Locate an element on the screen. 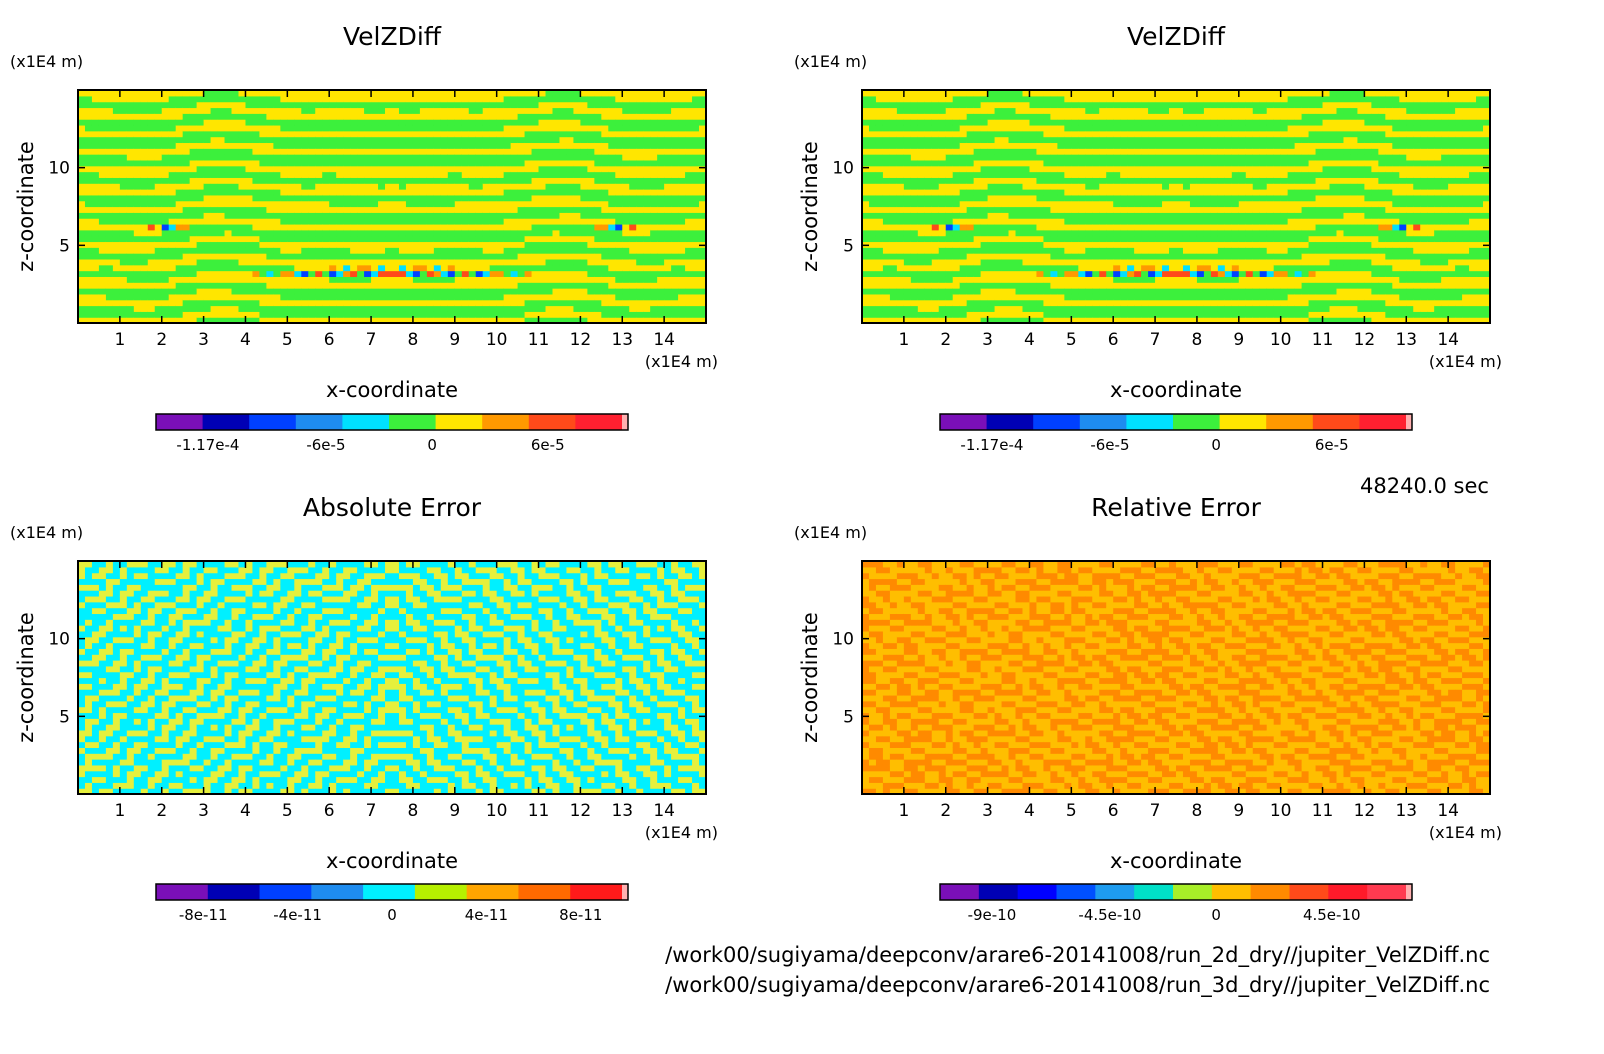 Image resolution: width=1604 pixels, height=1054 pixels. colorbar-tick-label: -6e-5 is located at coordinates (325, 445).